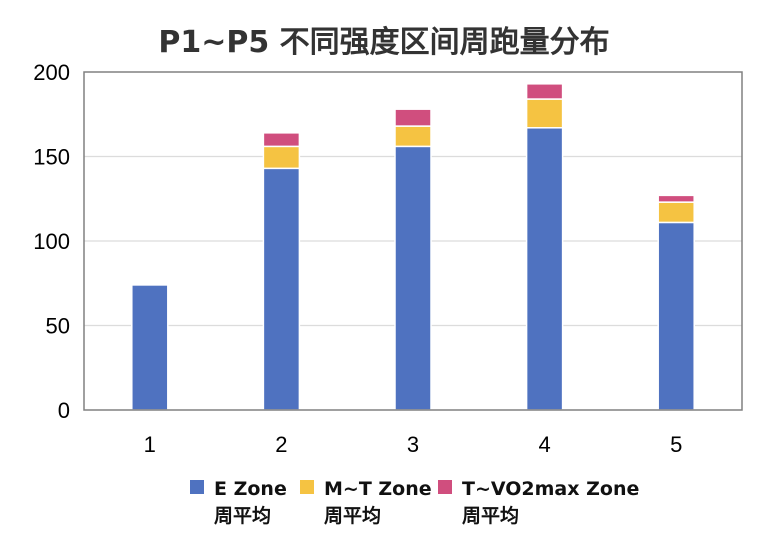  I want to click on legend-item-3: T~VO2max Zone 周平均, so click(538, 502).